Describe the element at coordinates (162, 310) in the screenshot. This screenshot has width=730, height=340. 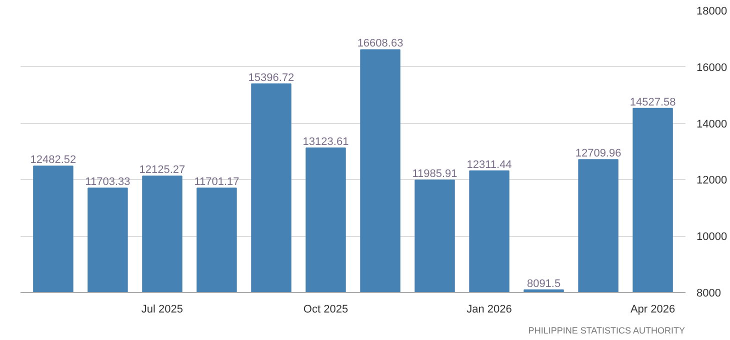
I see `x-tick-label: Jul 2025` at that location.